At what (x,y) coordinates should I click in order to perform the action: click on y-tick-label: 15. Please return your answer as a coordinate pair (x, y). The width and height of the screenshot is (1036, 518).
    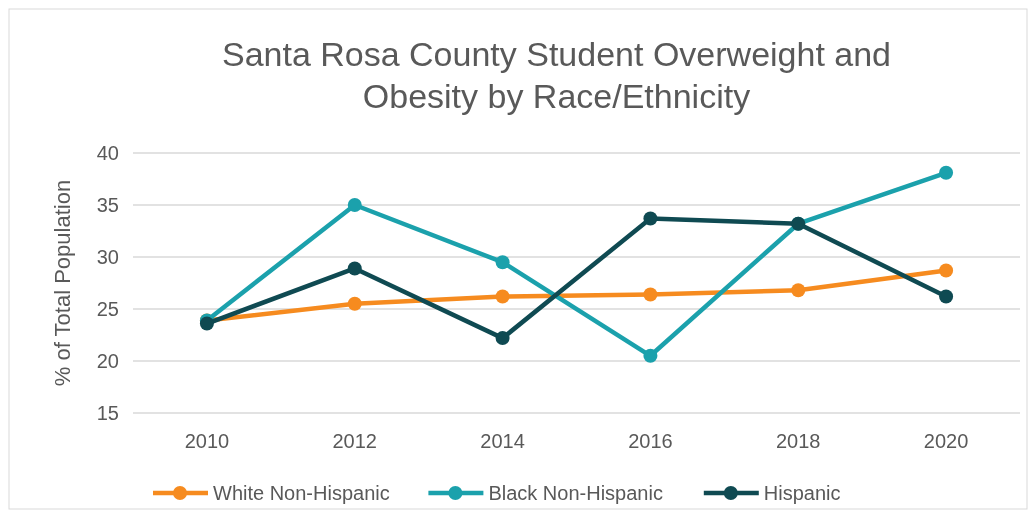
    Looking at the image, I should click on (107, 413).